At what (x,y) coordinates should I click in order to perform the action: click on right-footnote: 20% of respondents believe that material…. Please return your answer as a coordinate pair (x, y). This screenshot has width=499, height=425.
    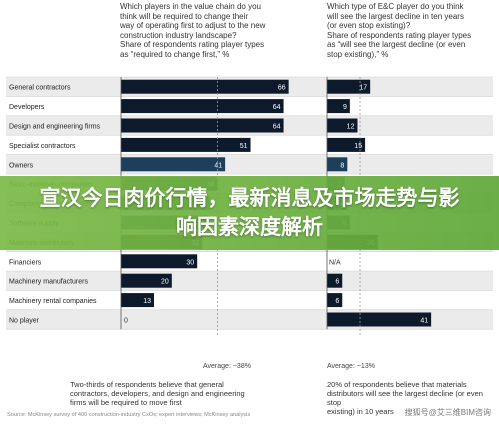
    Looking at the image, I should click on (405, 398).